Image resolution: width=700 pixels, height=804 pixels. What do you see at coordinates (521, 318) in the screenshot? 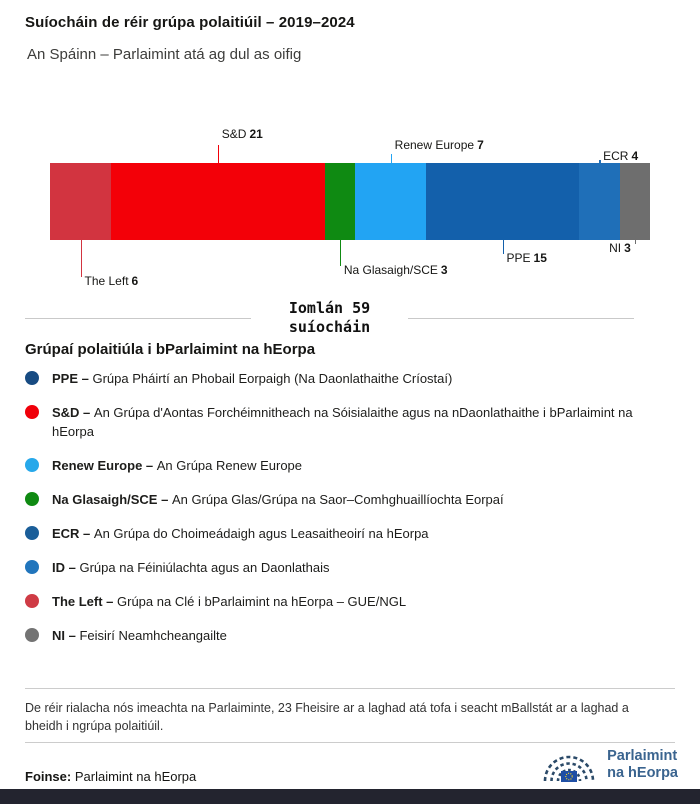
I see `total-rule-right` at bounding box center [521, 318].